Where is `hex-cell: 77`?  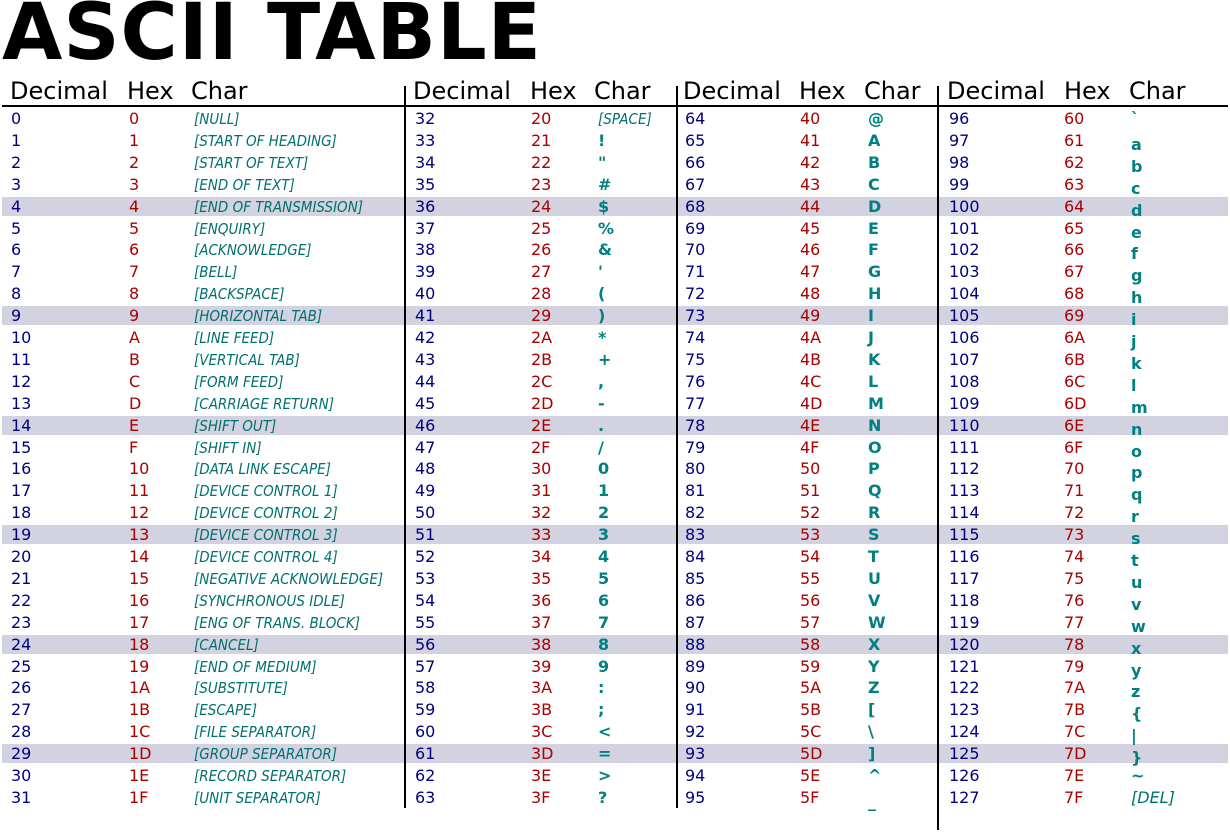 hex-cell: 77 is located at coordinates (1074, 622).